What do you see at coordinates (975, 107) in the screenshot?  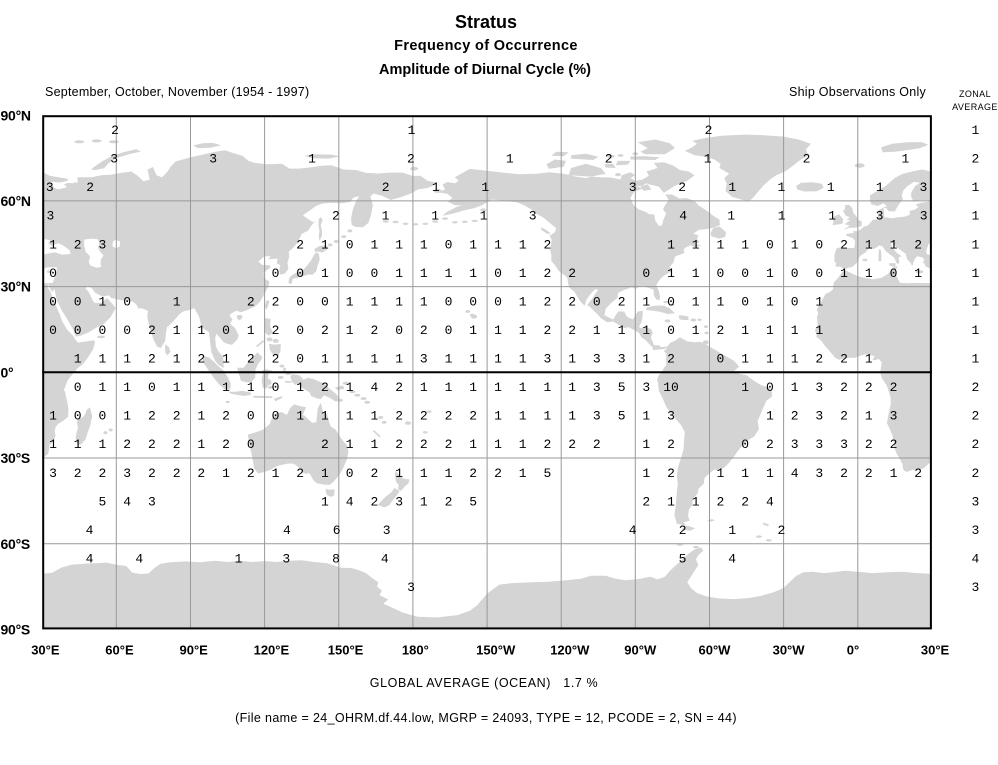 I see `svg-text: AVERAGE` at bounding box center [975, 107].